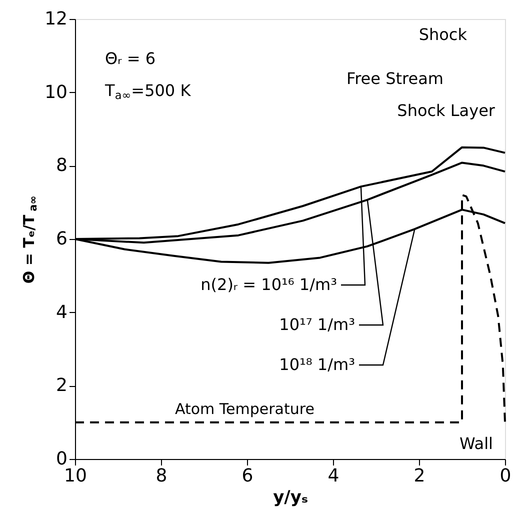 This screenshot has height=512, width=523. What do you see at coordinates (62, 312) in the screenshot?
I see `y-tick-label: 4` at bounding box center [62, 312].